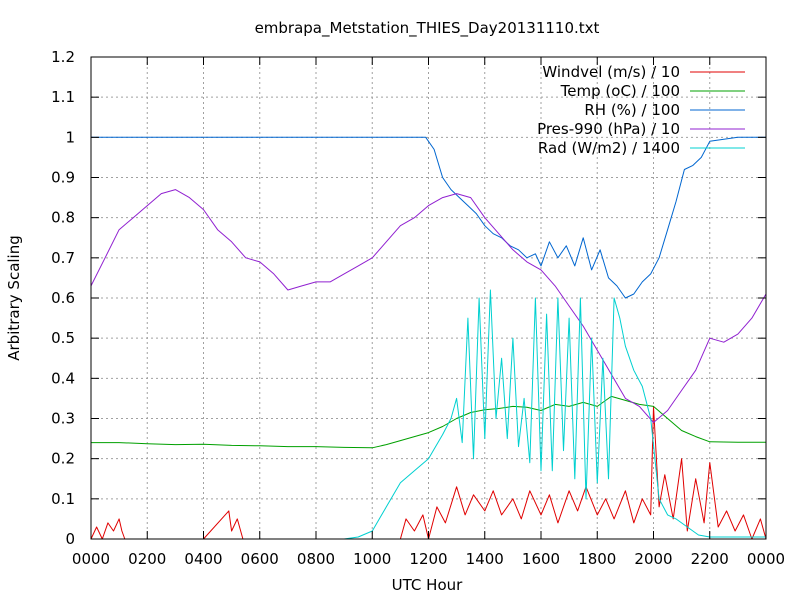 The width and height of the screenshot is (800, 600). Describe the element at coordinates (147, 559) in the screenshot. I see `x-tick-label: 0200` at that location.